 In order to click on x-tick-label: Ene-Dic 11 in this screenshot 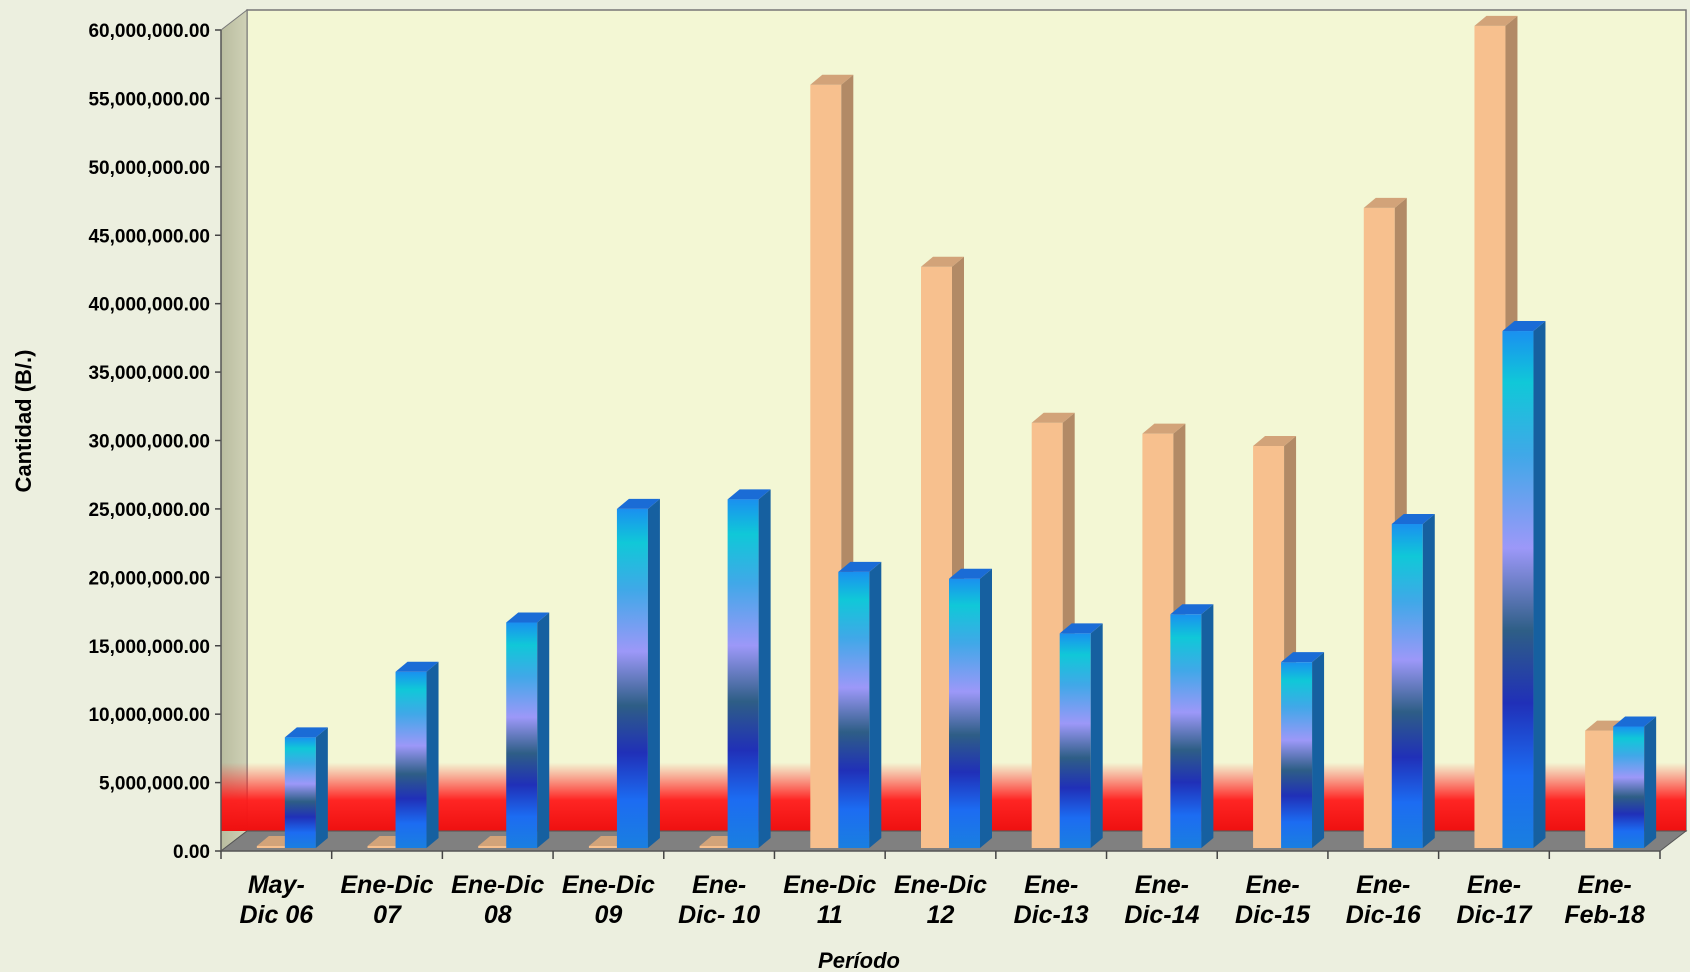, I will do `click(829, 900)`.